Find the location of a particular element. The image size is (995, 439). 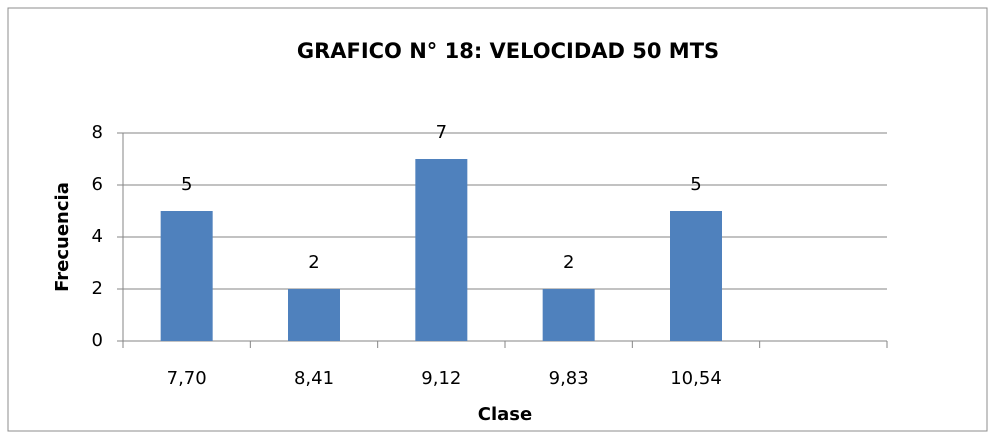

x-tick-label: 8,41 is located at coordinates (314, 378).